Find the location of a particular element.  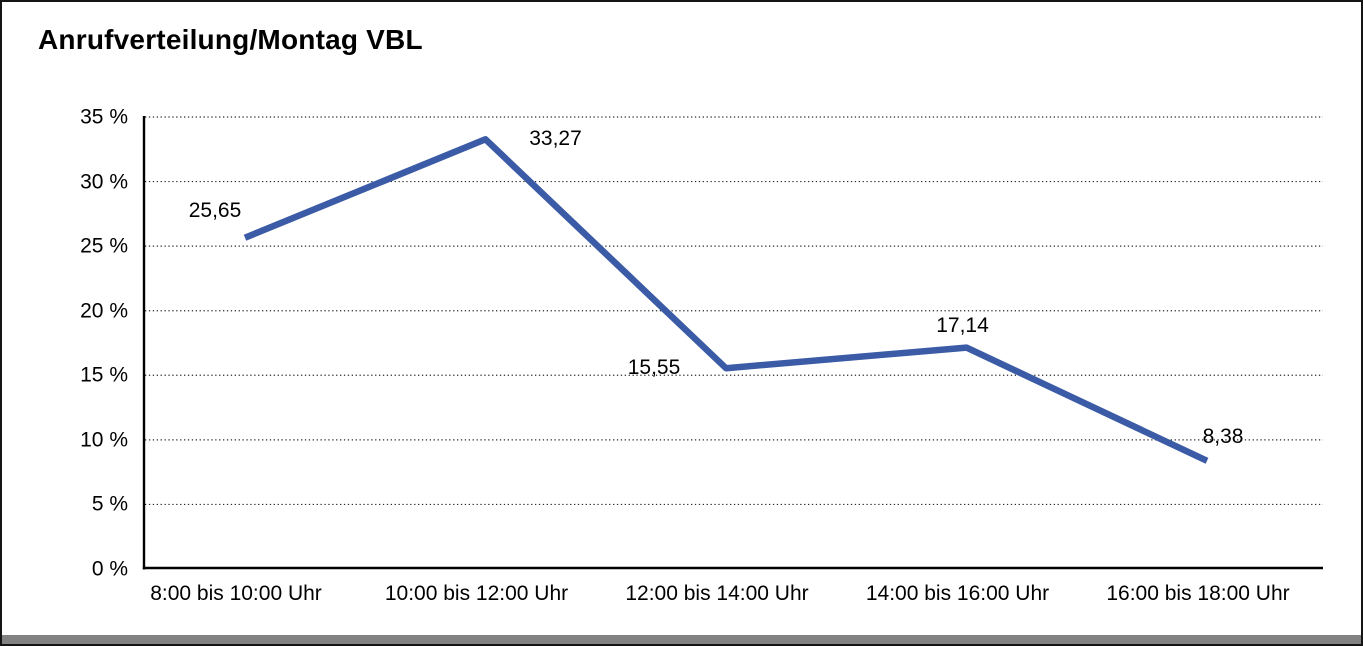

x-category-label: 16:00 bis 18:00 Uhr is located at coordinates (1198, 593).